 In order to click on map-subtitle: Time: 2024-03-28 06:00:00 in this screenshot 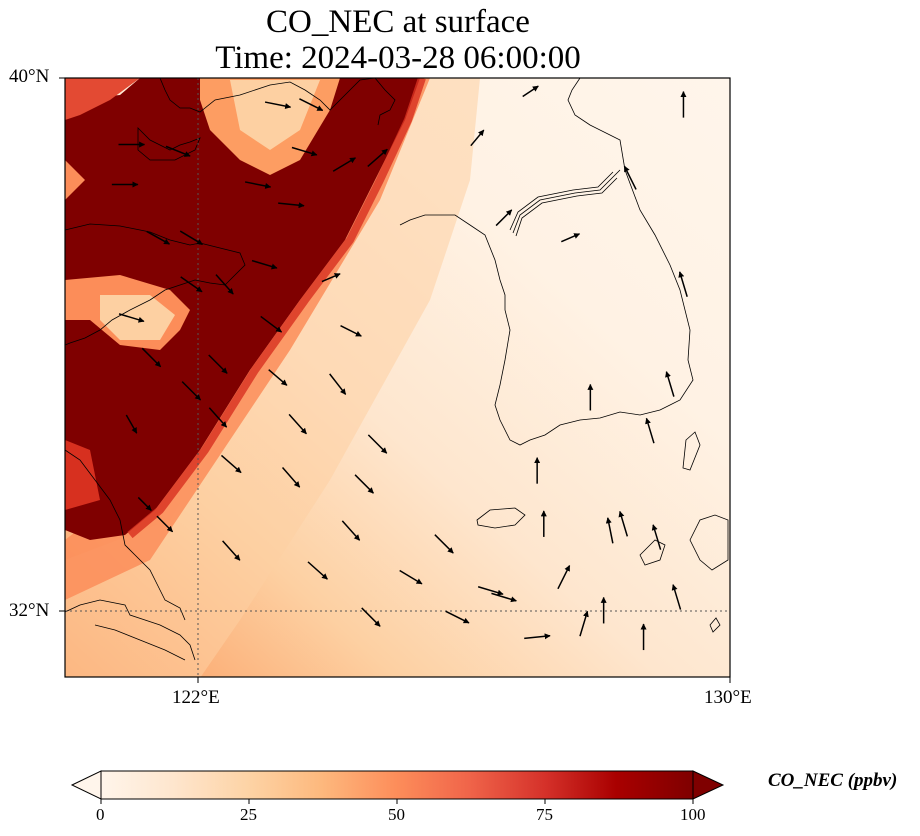, I will do `click(398, 58)`.